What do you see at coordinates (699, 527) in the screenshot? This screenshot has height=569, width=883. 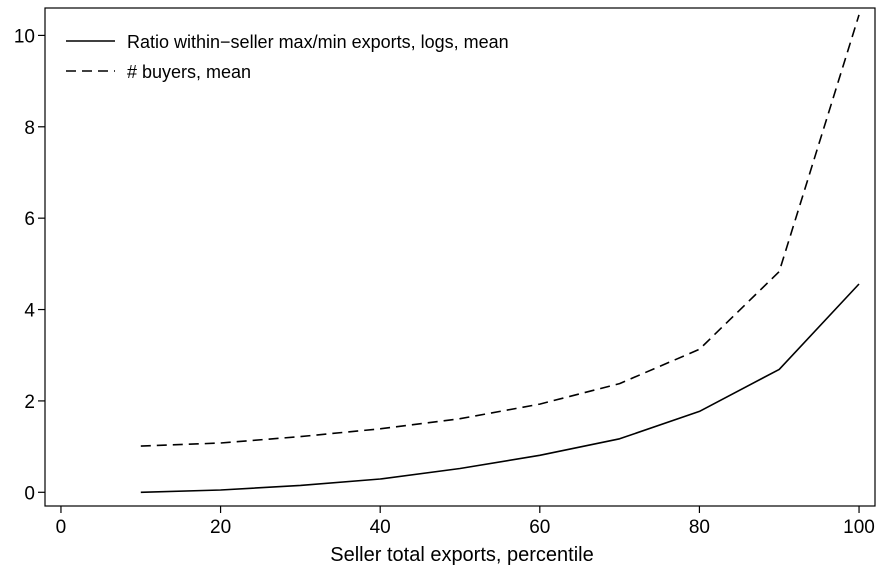 I see `x-tick-label: 80` at bounding box center [699, 527].